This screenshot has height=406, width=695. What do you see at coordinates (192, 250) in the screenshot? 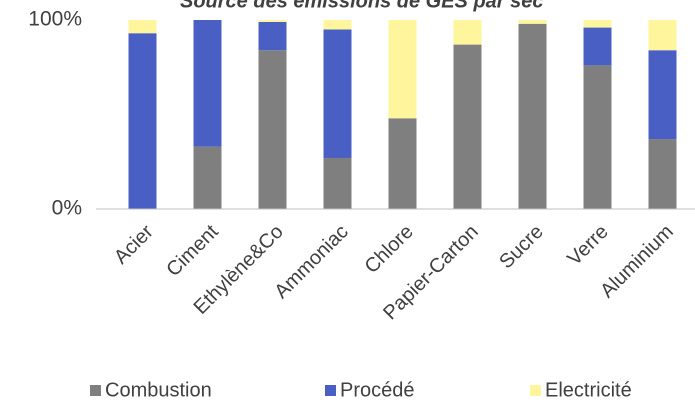
I see `x-tick-label: Ciment` at bounding box center [192, 250].